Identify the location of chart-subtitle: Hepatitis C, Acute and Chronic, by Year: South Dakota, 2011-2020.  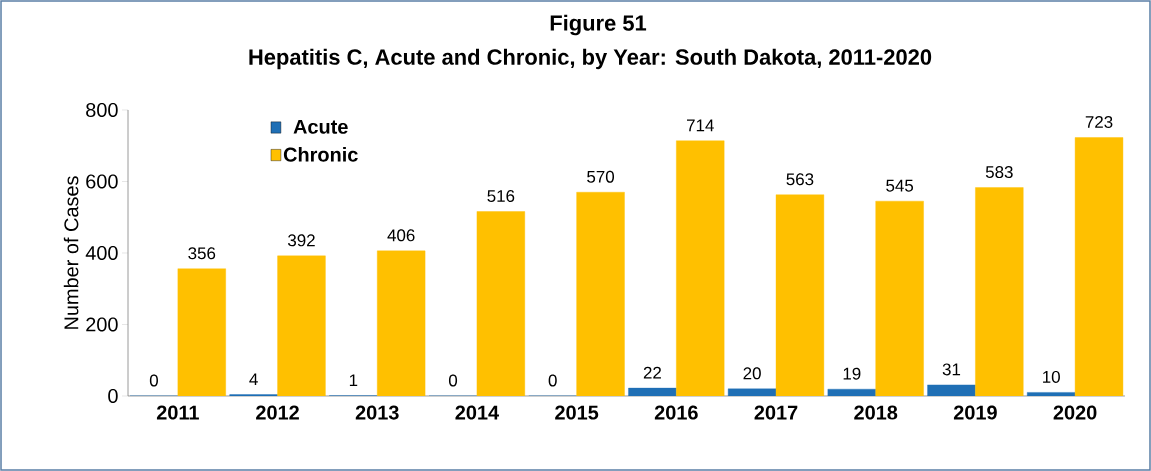
(590, 59).